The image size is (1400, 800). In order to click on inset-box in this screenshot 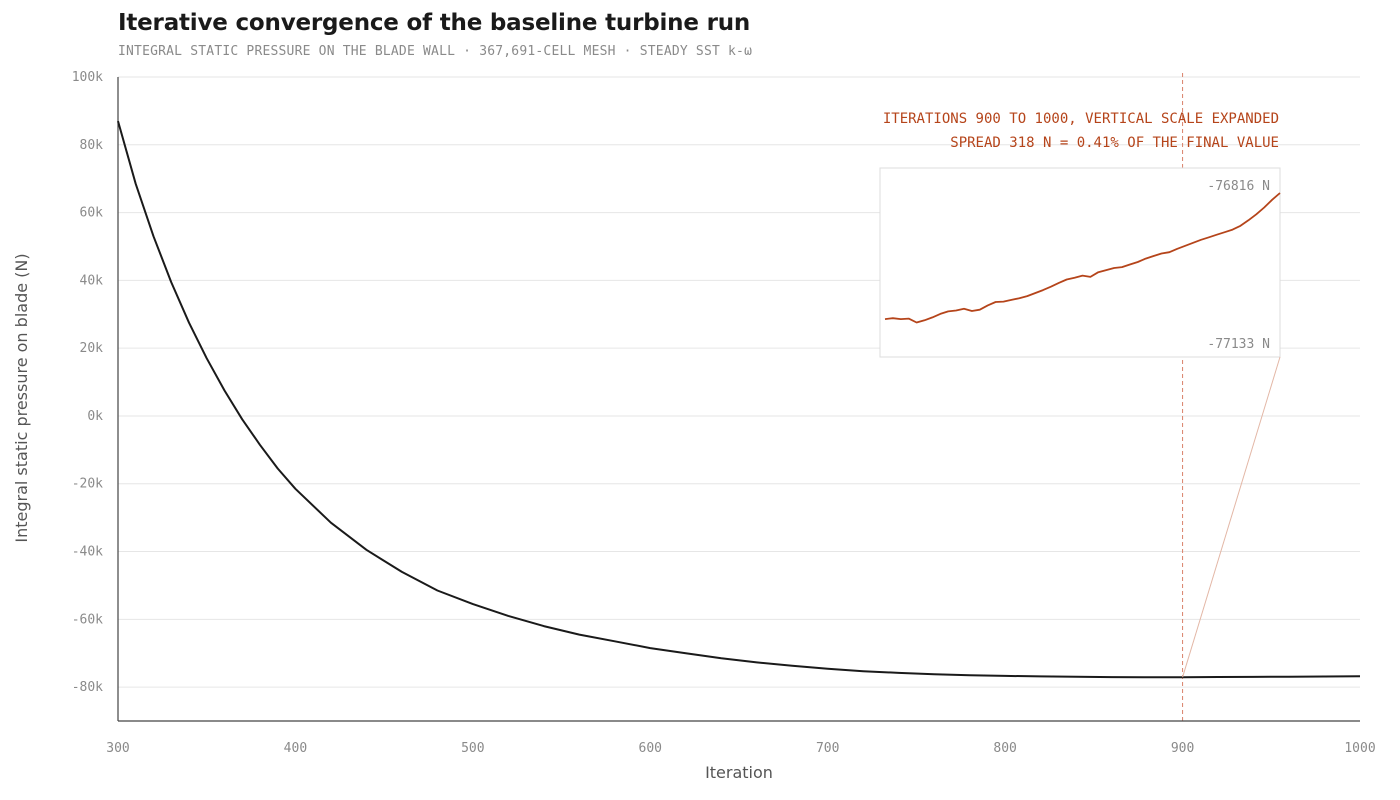, I will do `click(1080, 262)`.